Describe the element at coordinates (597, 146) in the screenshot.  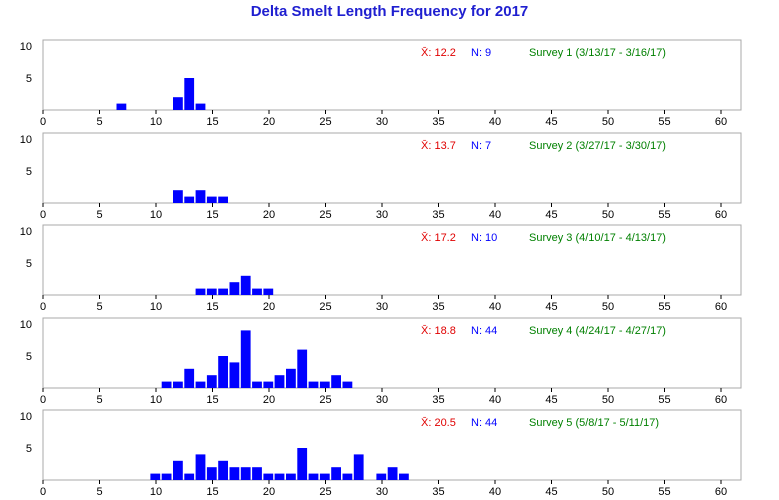
I see `survey-label: Survey 2 (3/27/17 - 3/30/17)` at that location.